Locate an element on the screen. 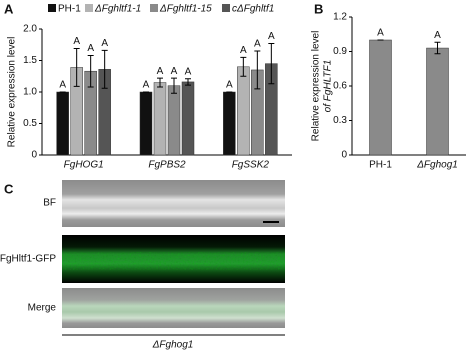 The height and width of the screenshot is (356, 474). x-tick-label: FgSSK2 is located at coordinates (251, 165).